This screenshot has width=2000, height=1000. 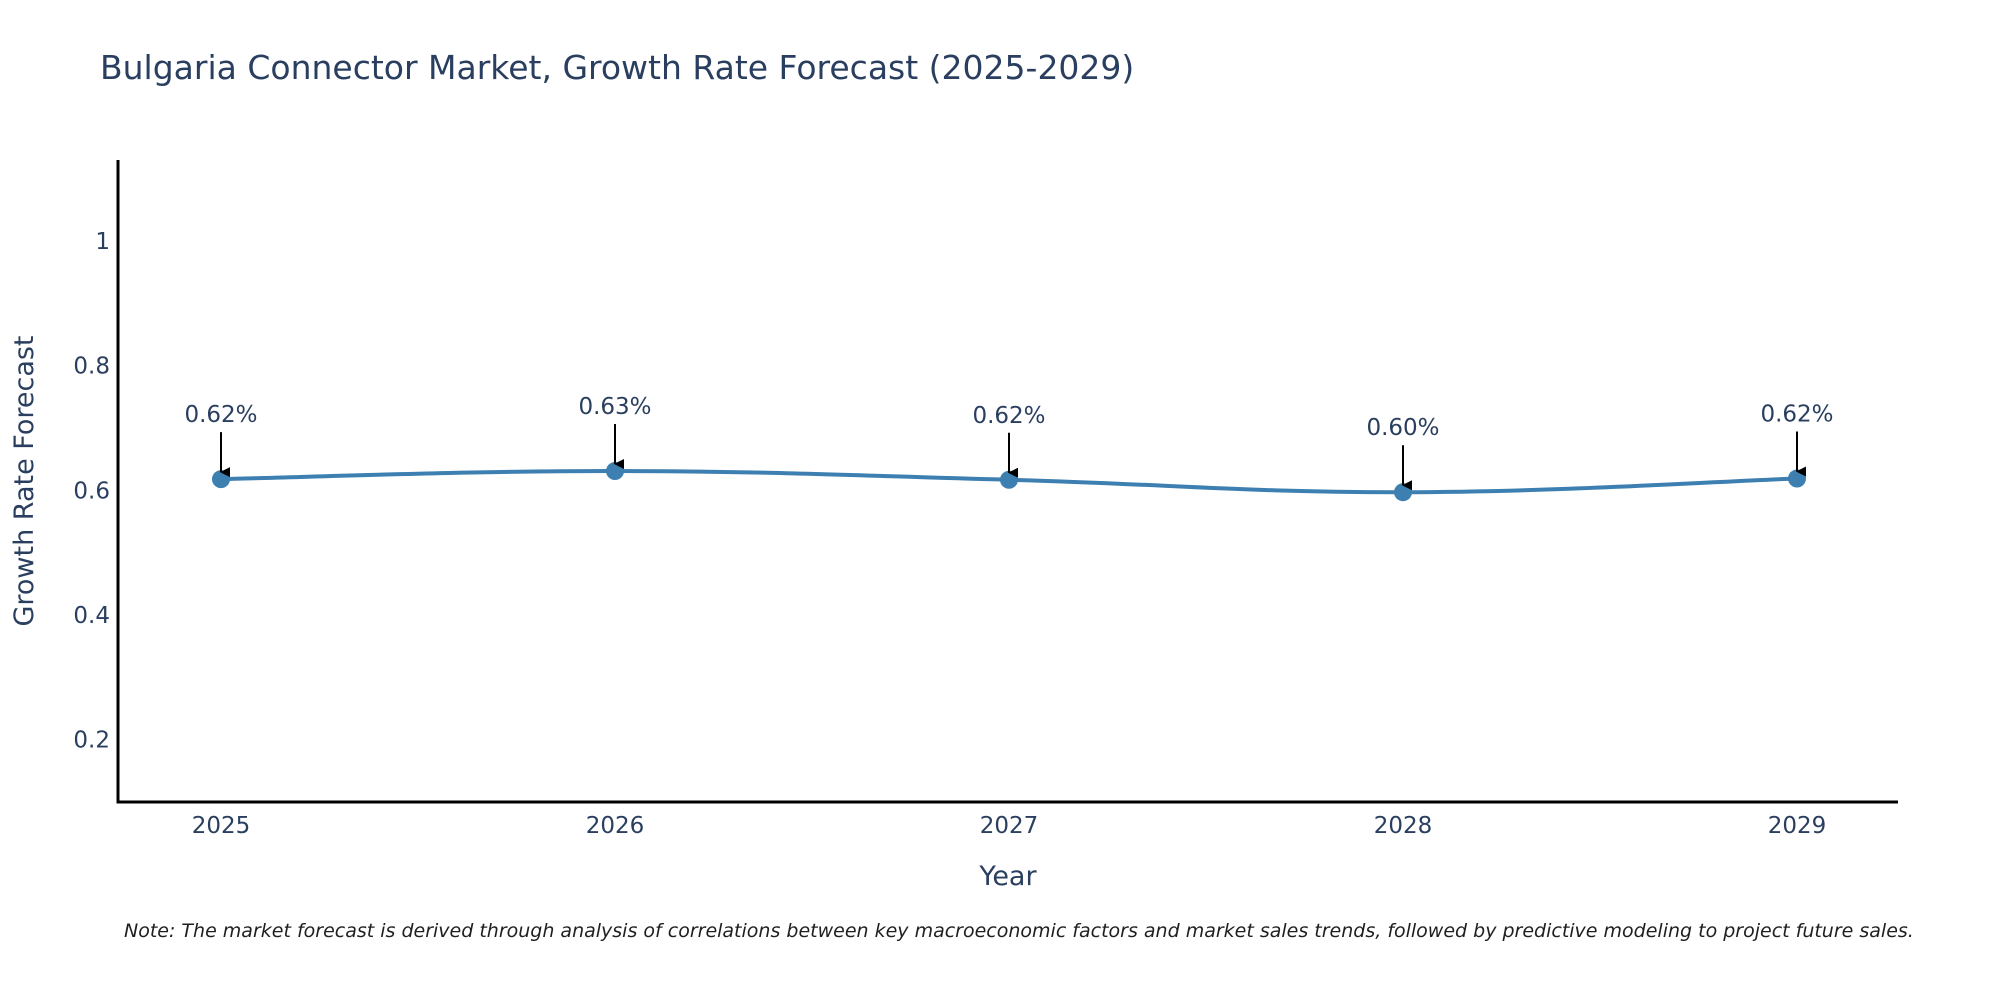 I want to click on y-tick-label: 0.4, so click(x=91, y=616).